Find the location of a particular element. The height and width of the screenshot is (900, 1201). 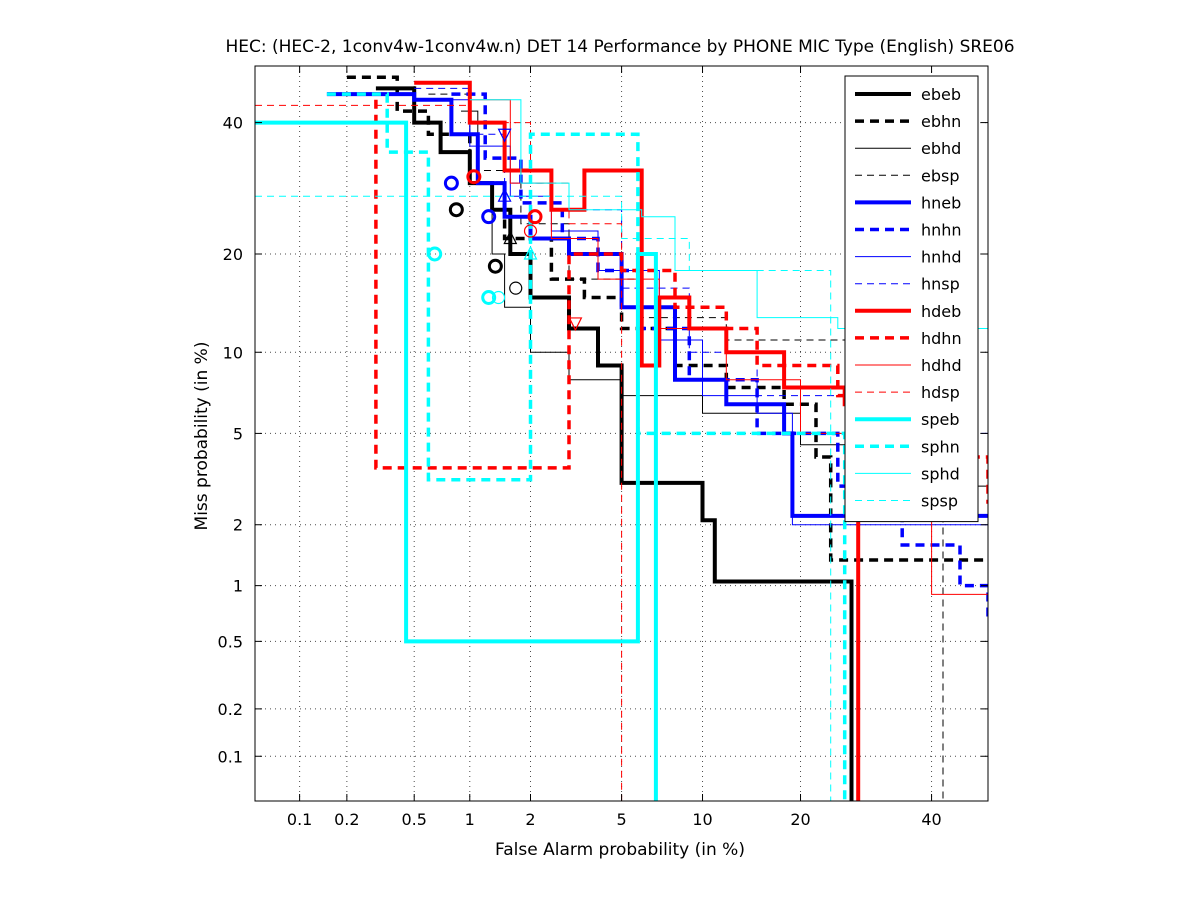

legend-label-ebhd: ebhd is located at coordinates (941, 148).